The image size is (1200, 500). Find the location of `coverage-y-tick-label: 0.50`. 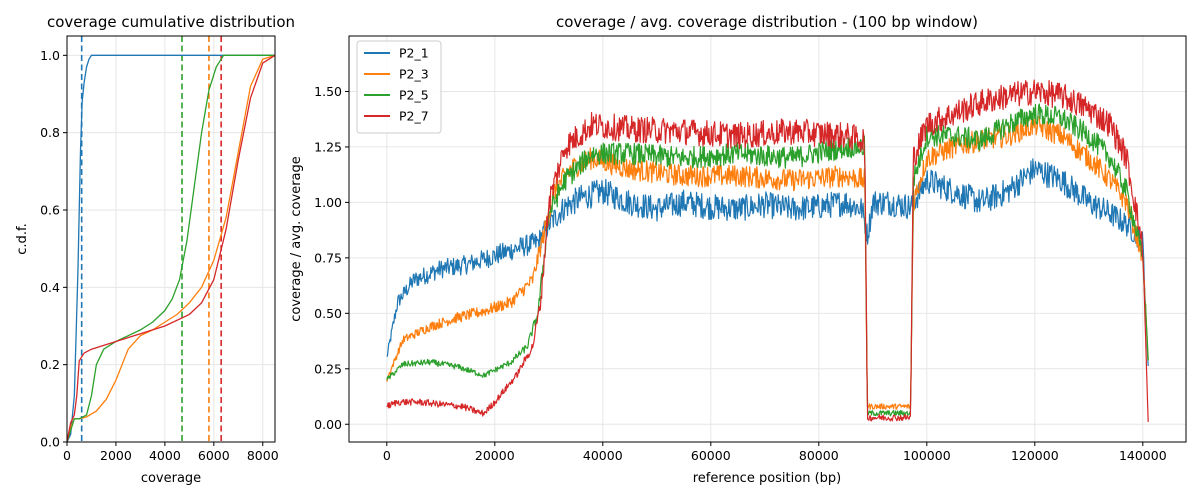

coverage-y-tick-label: 0.50 is located at coordinates (328, 313).